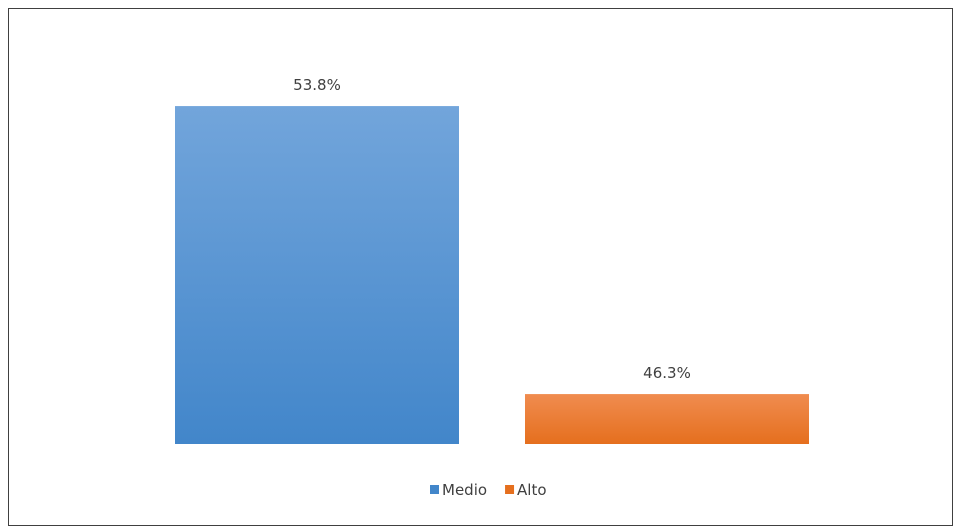 This screenshot has height=528, width=963. What do you see at coordinates (434, 489) in the screenshot?
I see `legend-swatch-medio` at bounding box center [434, 489].